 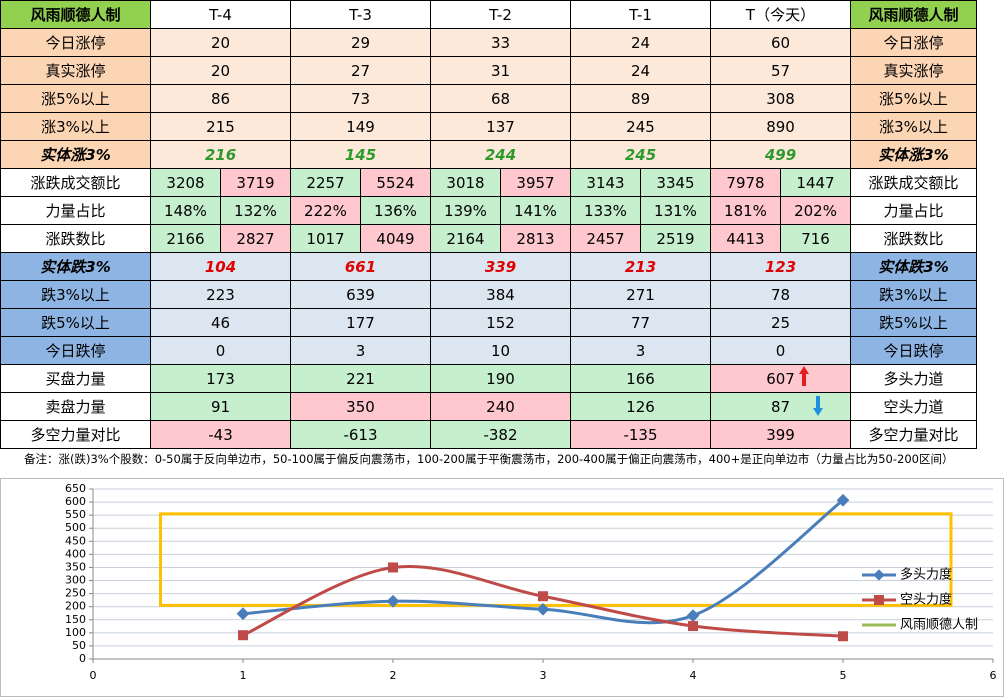 I want to click on x-tick-label: 2, so click(x=393, y=675).